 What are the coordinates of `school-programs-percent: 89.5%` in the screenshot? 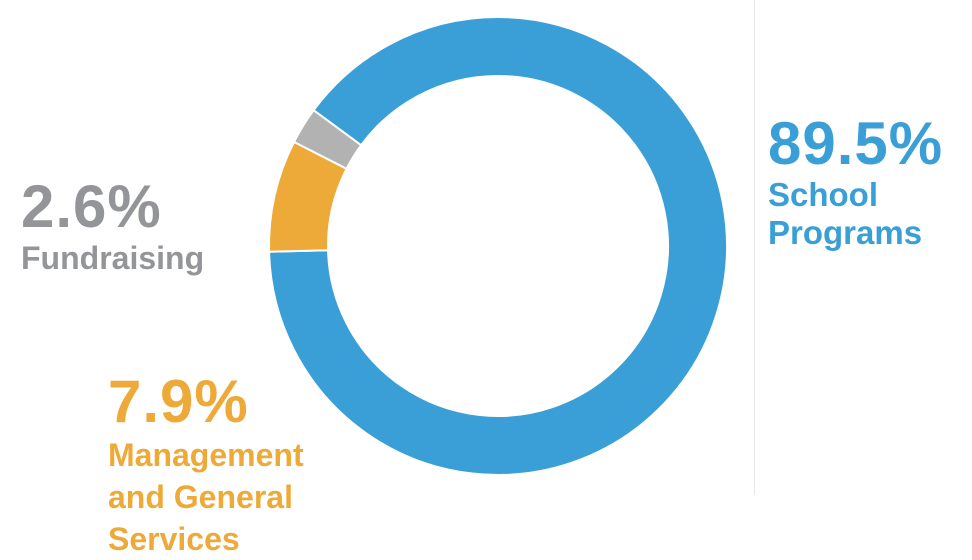 It's located at (856, 143).